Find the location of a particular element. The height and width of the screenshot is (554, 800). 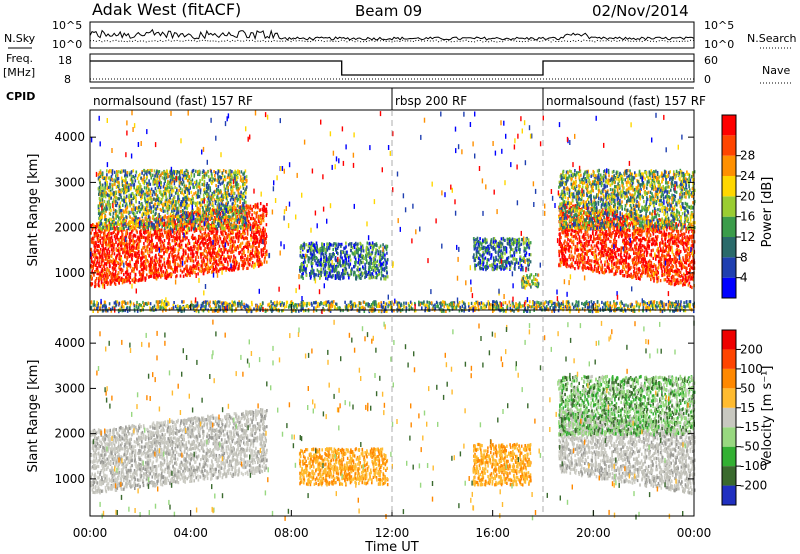

noise-panel: 10^5 10^0 10^5 10^0 N.Sky N.Search is located at coordinates (400, 35).